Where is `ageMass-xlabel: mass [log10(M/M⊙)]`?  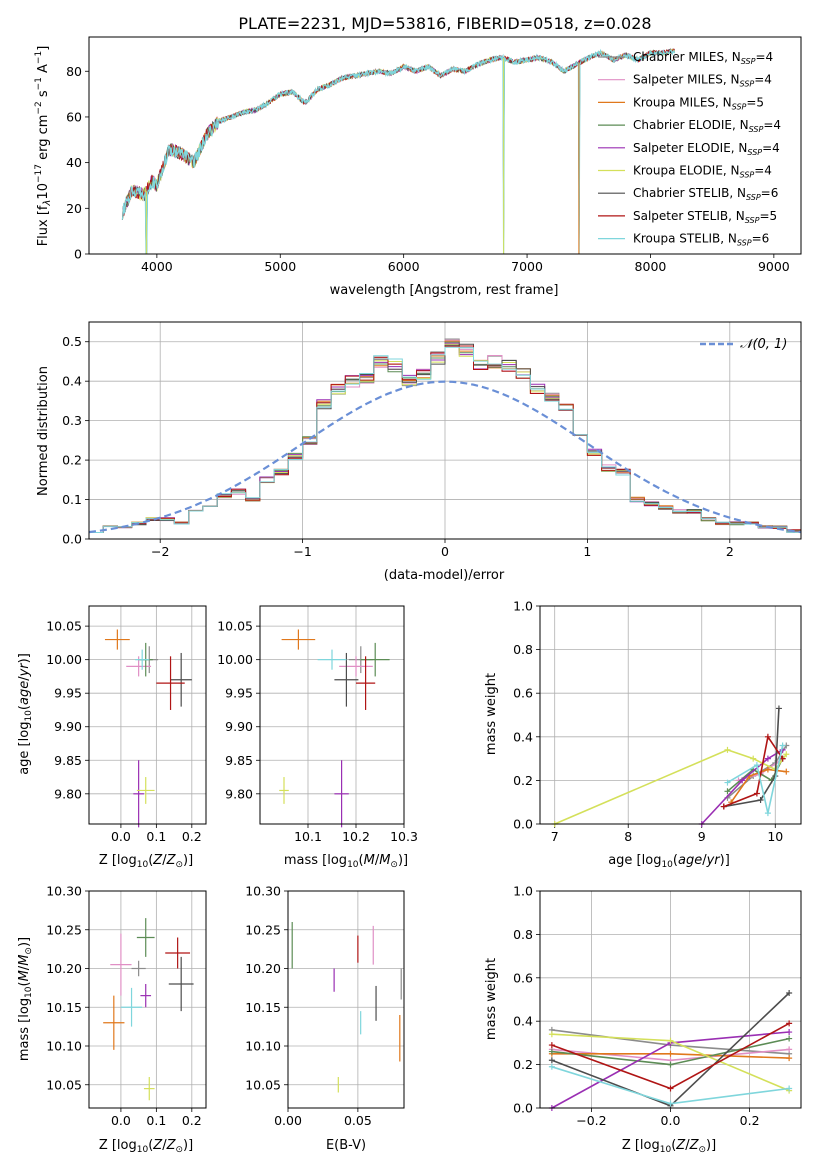
ageMass-xlabel: mass [log10(M/M⊙)] is located at coordinates (346, 861).